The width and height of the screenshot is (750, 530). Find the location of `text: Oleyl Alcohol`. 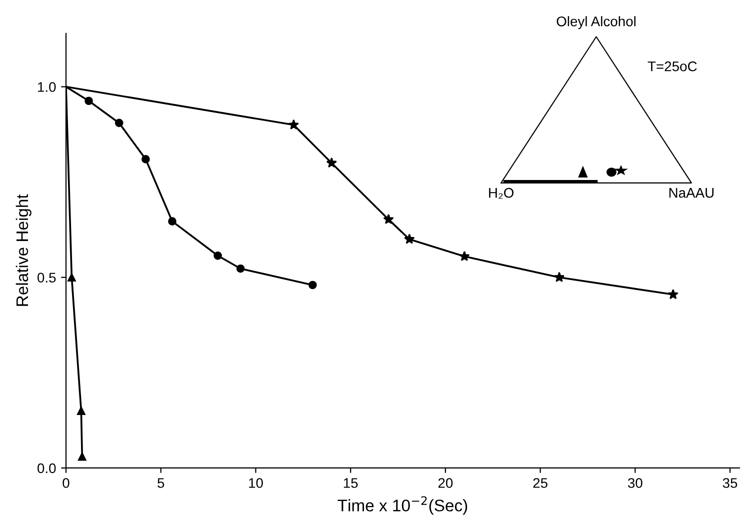

text: Oleyl Alcohol is located at coordinates (596, 23).